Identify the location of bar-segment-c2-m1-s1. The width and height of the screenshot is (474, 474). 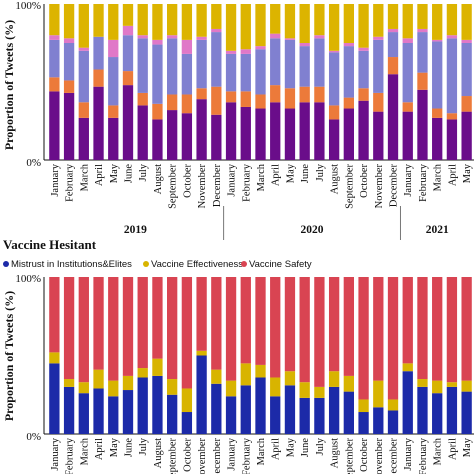
(54, 398).